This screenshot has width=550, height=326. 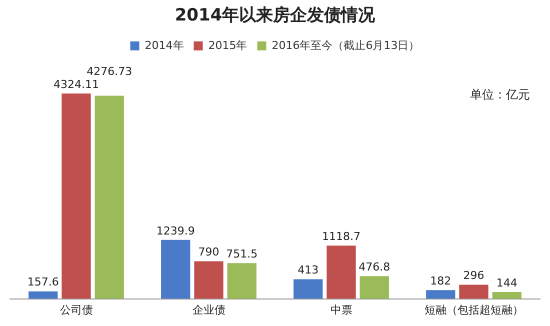 I want to click on data-label: 751.5, so click(x=242, y=253).